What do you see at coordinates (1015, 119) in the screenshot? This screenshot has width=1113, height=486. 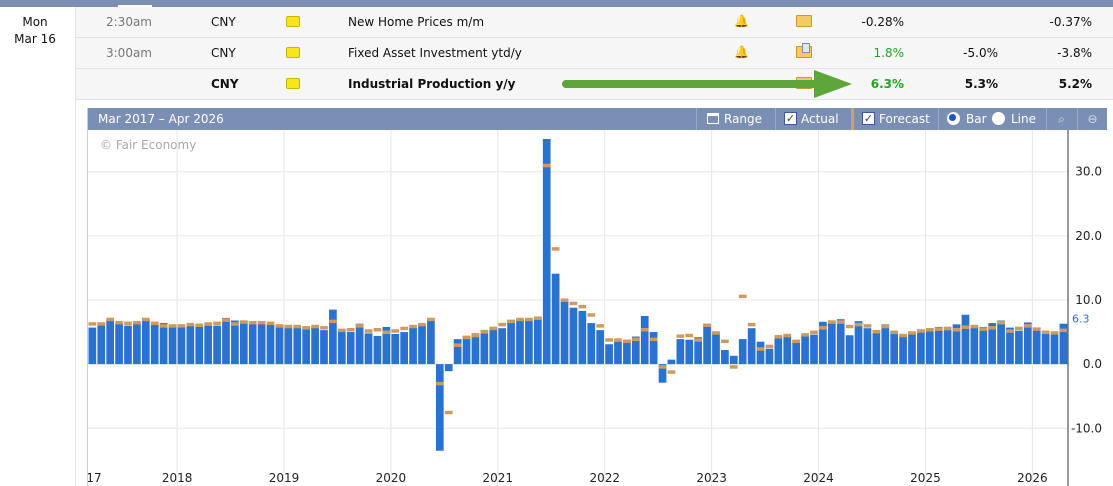 I see `line-mode-option: Line` at bounding box center [1015, 119].